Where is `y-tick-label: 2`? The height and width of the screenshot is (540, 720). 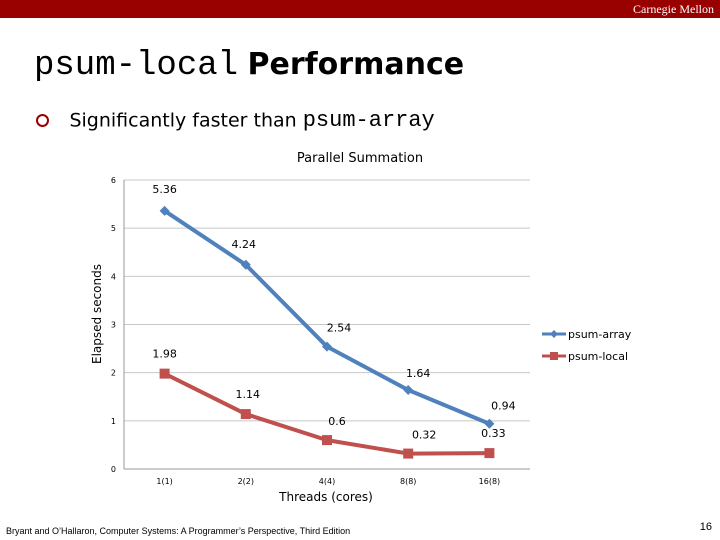
y-tick-label: 2 is located at coordinates (113, 373).